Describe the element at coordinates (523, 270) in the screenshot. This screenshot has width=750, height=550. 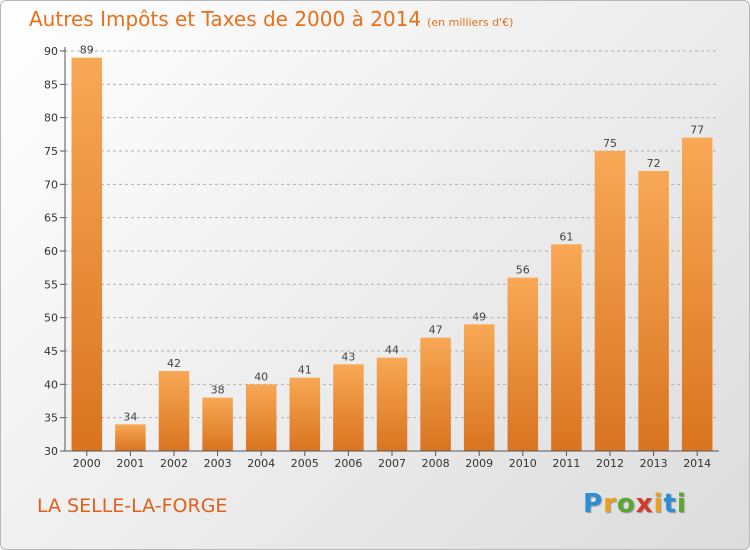
I see `data-label-2010: 56` at that location.